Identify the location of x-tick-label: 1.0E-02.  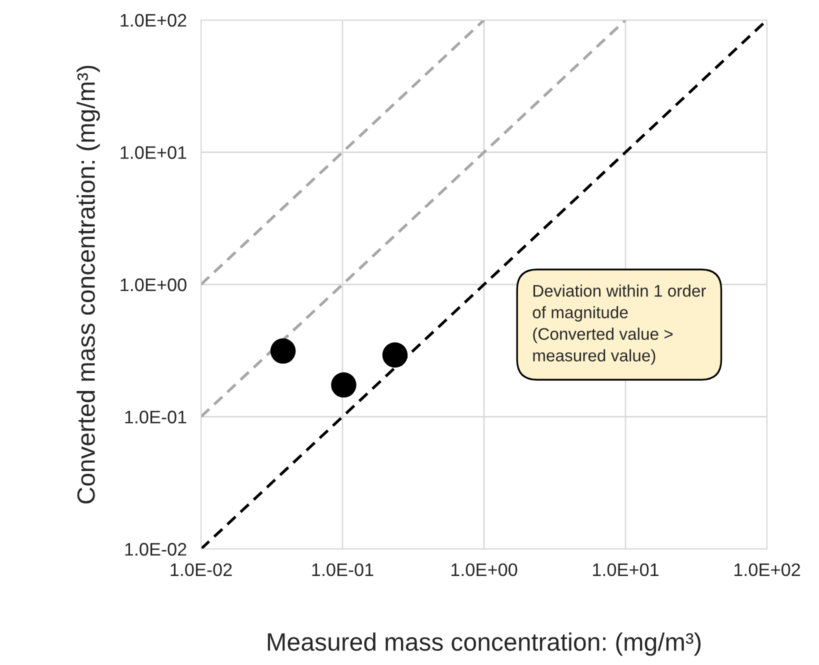
(201, 569).